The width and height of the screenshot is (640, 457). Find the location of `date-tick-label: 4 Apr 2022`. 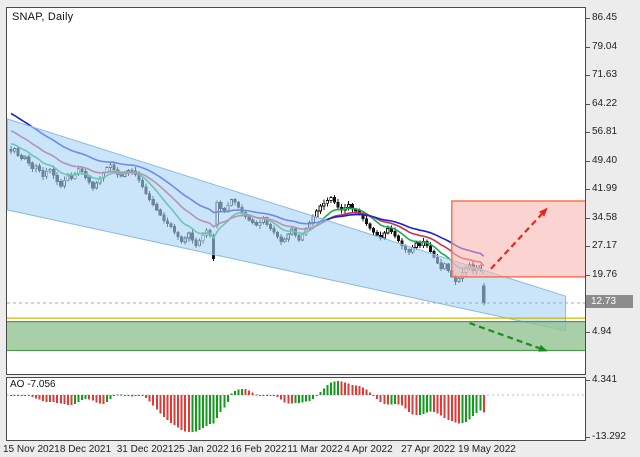

date-tick-label: 4 Apr 2022 is located at coordinates (368, 449).